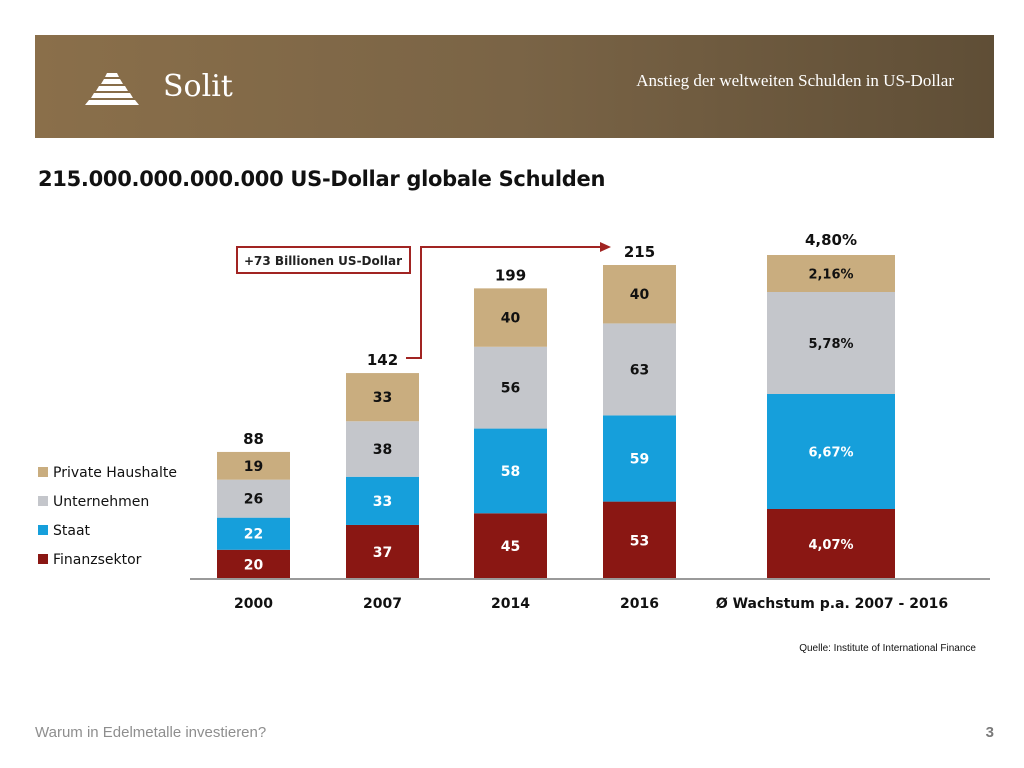  I want to click on bar-segment-2000-finanzsektor, so click(253, 564).